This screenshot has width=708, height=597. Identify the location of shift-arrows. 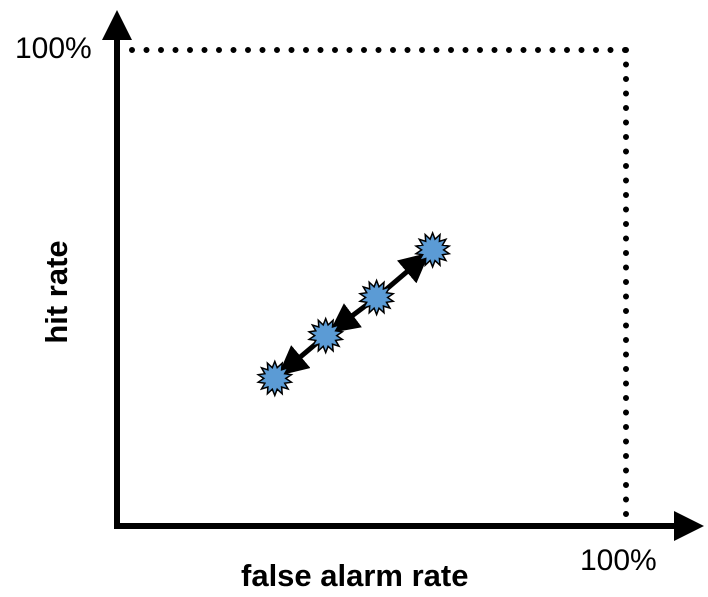
(353, 314).